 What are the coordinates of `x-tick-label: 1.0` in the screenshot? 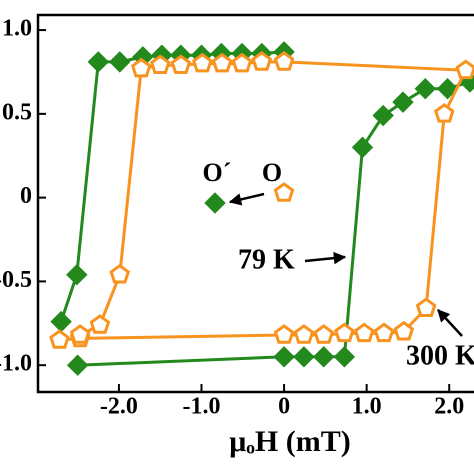 It's located at (367, 407).